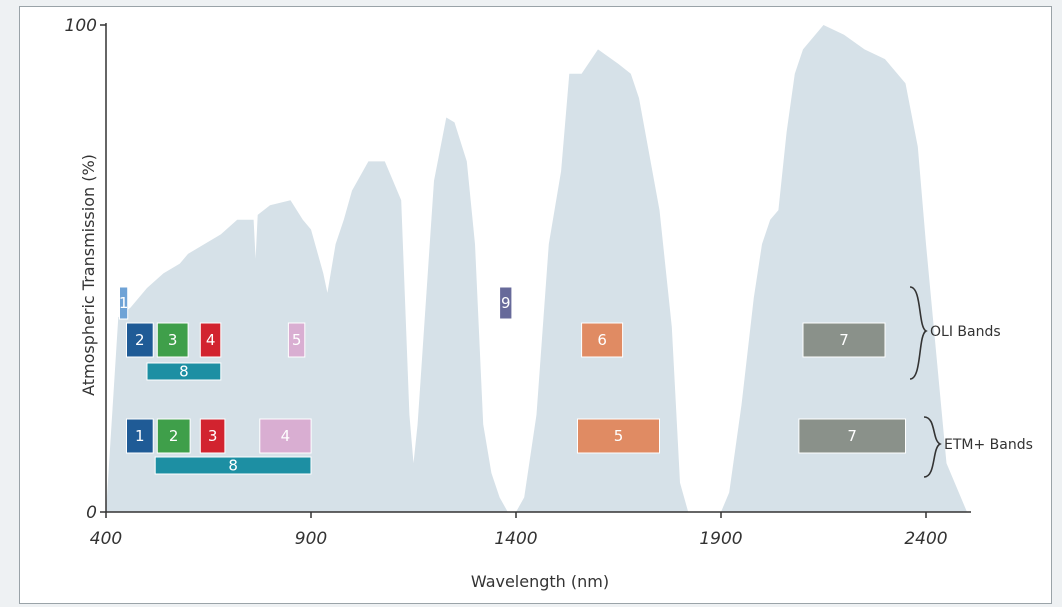  I want to click on x-tick-label: 2400, so click(925, 539).